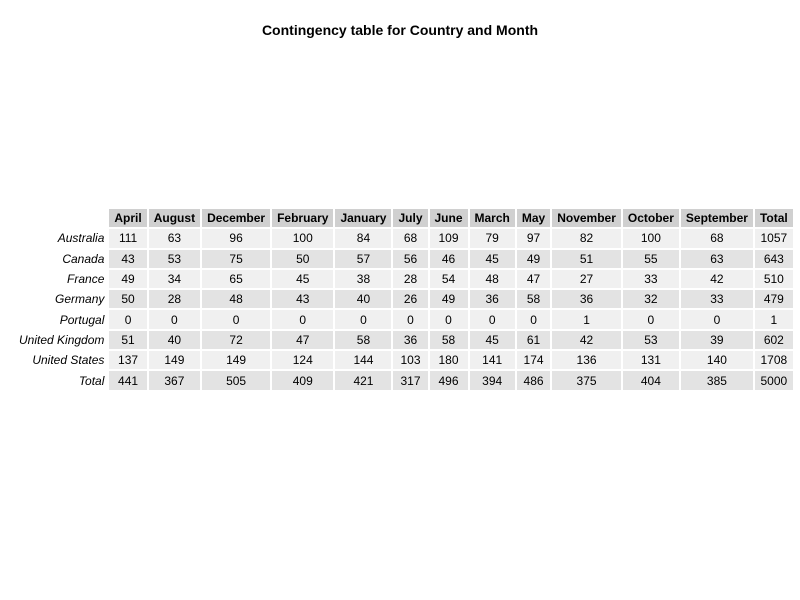  Describe the element at coordinates (303, 360) in the screenshot. I see `table-cell: 124` at that location.